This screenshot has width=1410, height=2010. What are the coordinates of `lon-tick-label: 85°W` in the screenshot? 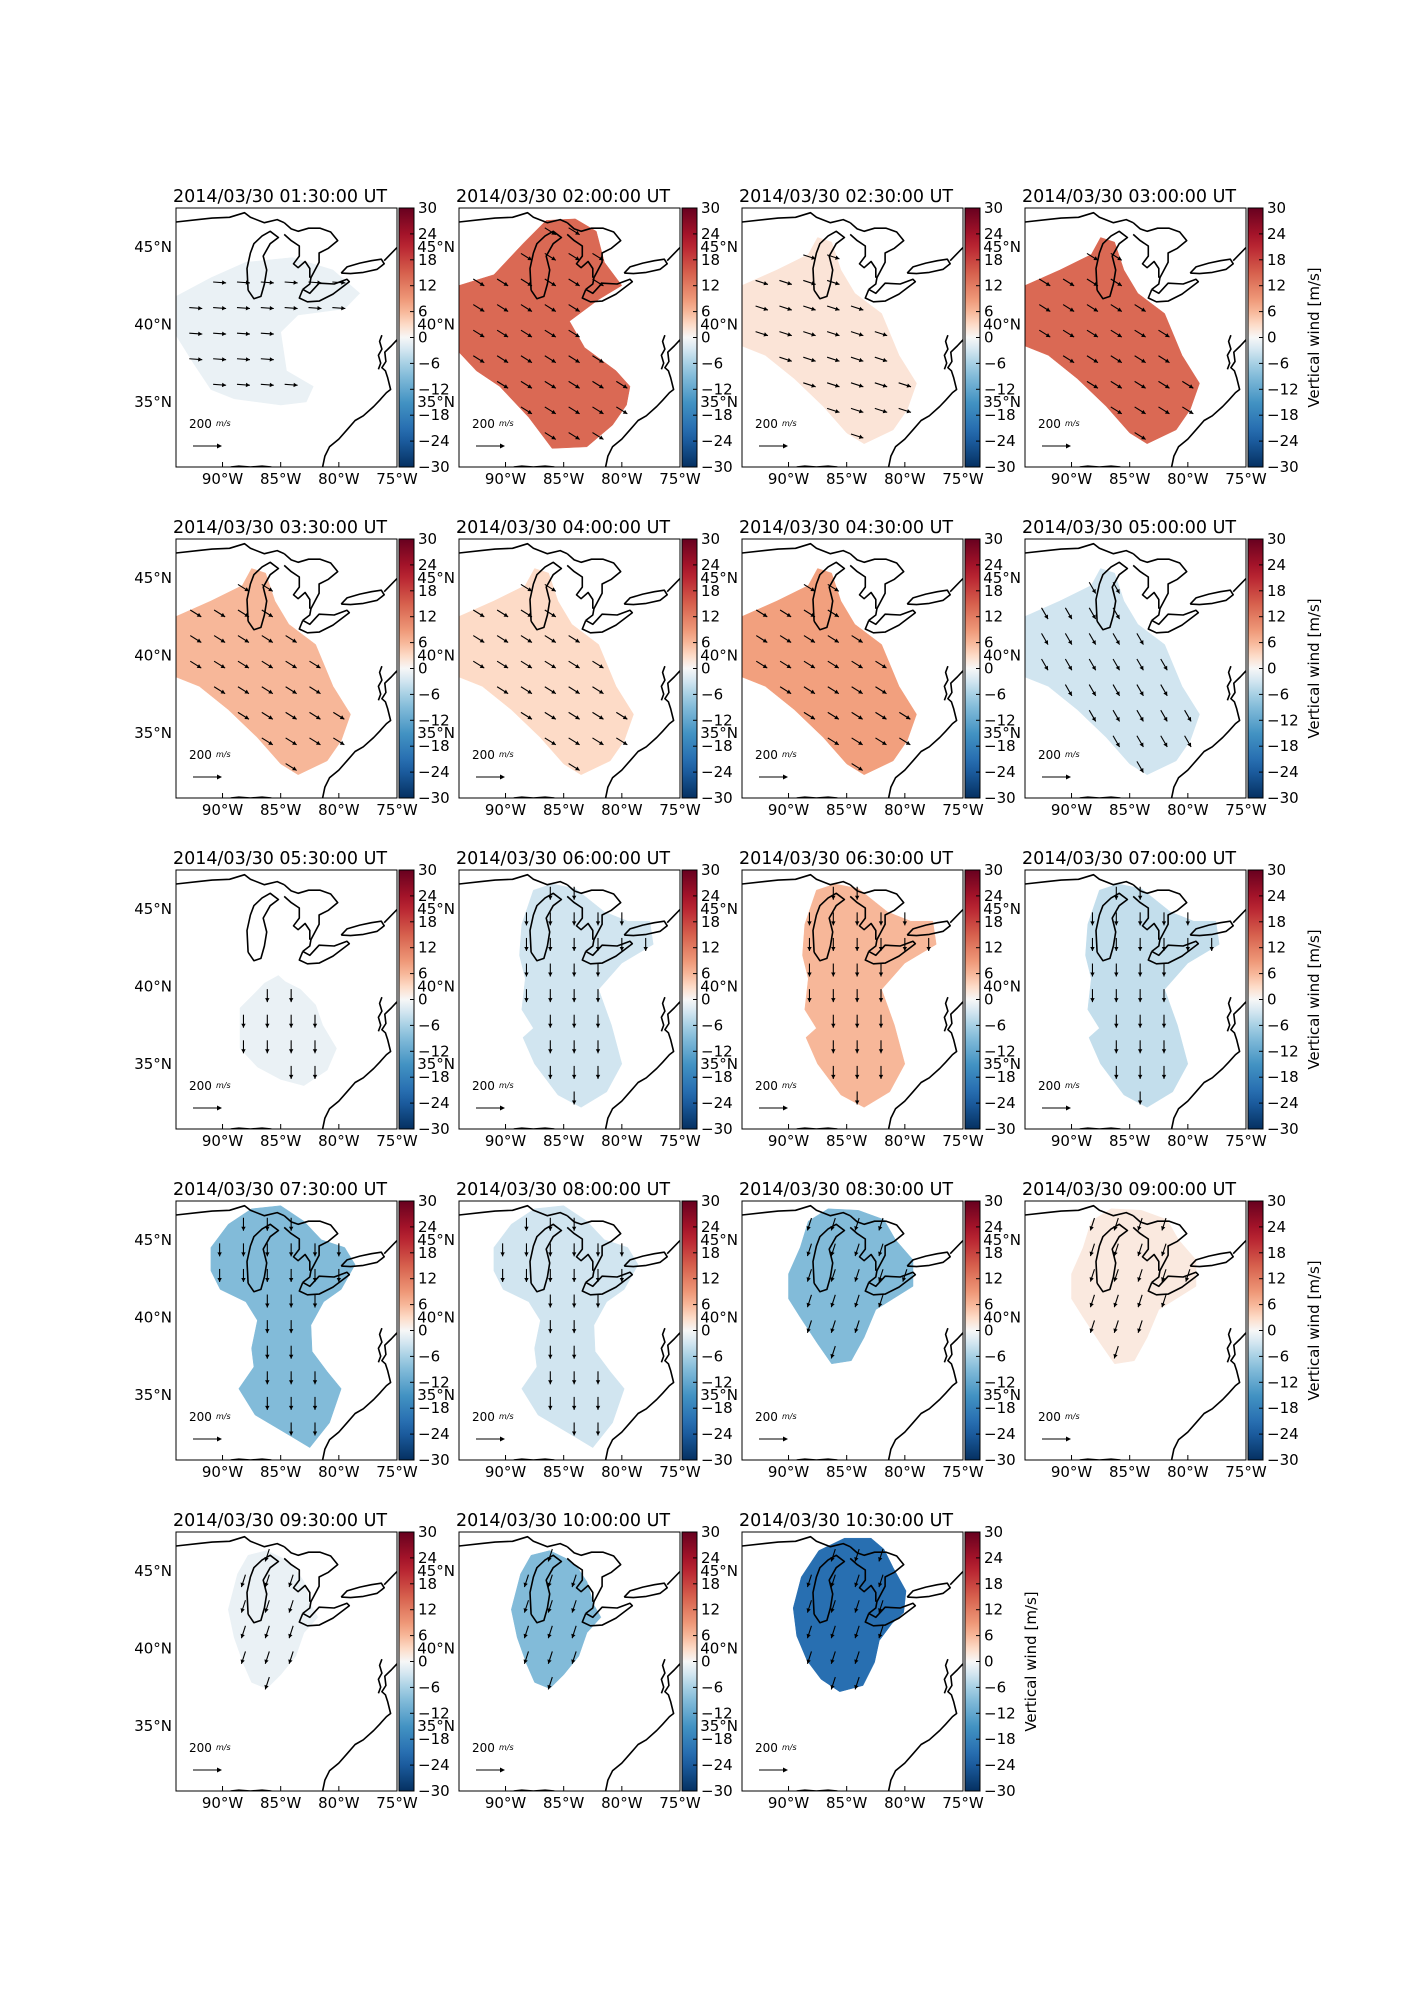 It's located at (847, 1141).